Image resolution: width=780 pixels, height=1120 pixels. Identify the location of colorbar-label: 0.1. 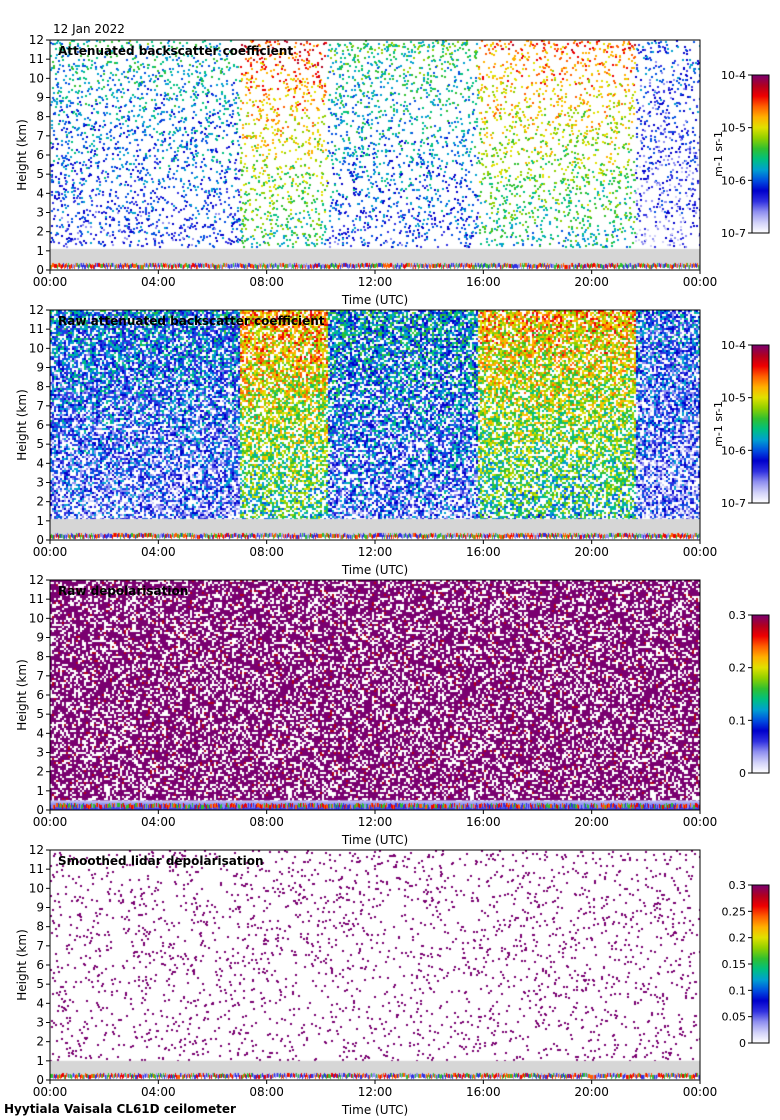
(738, 720).